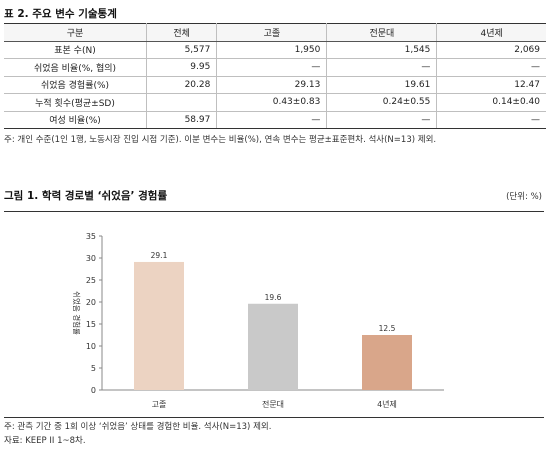 The image size is (550, 452). I want to click on category-label: 4년제, so click(387, 404).